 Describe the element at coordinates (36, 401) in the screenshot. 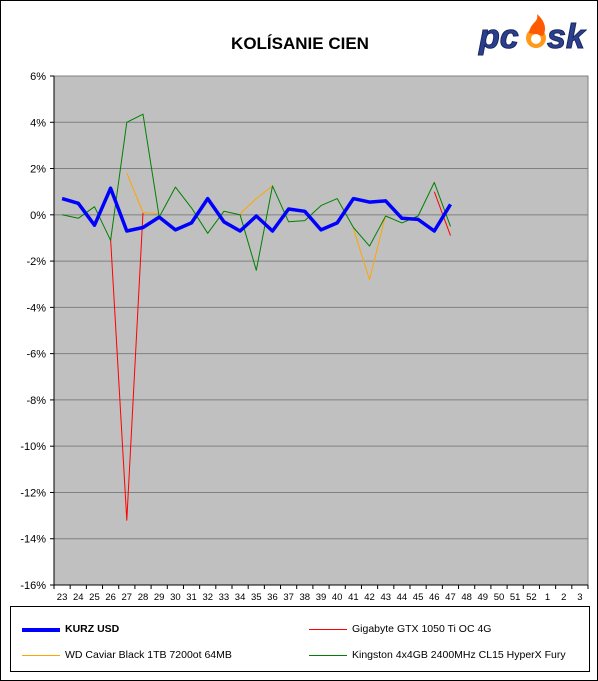

I see `y-tick-label: -8%` at that location.